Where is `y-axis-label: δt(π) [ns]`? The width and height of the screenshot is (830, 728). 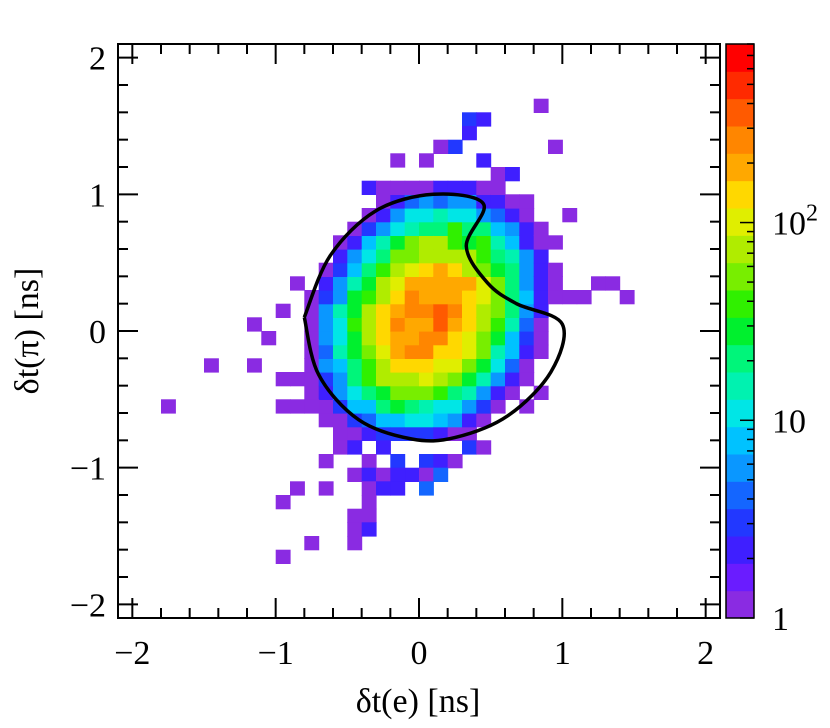 y-axis-label: δt(π) [ns] is located at coordinates (27, 331).